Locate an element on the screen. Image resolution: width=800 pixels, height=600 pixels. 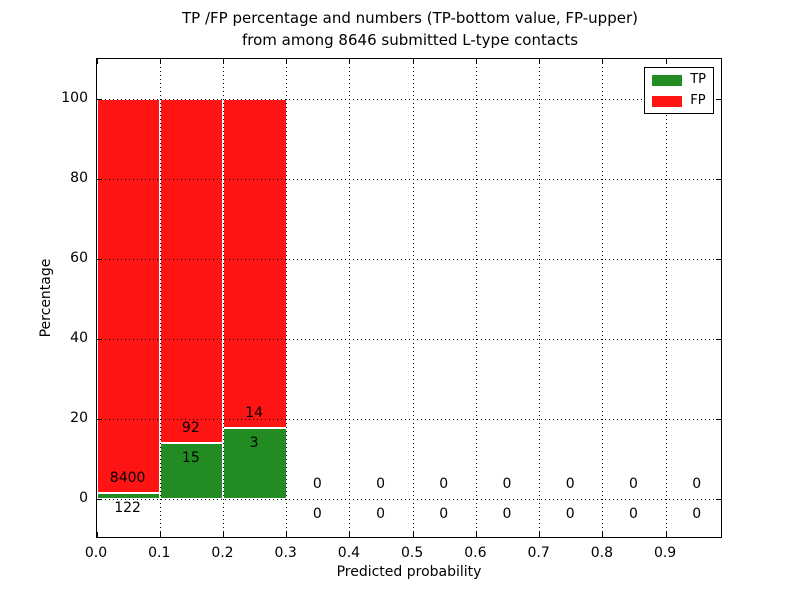
y-tick-label: 80 is located at coordinates (79, 178).